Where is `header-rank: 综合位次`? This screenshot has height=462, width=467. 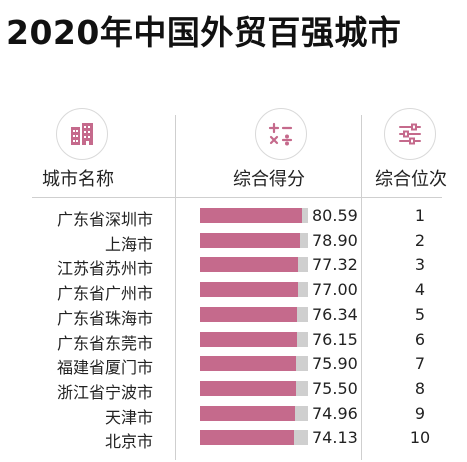 header-rank: 综合位次 is located at coordinates (411, 179).